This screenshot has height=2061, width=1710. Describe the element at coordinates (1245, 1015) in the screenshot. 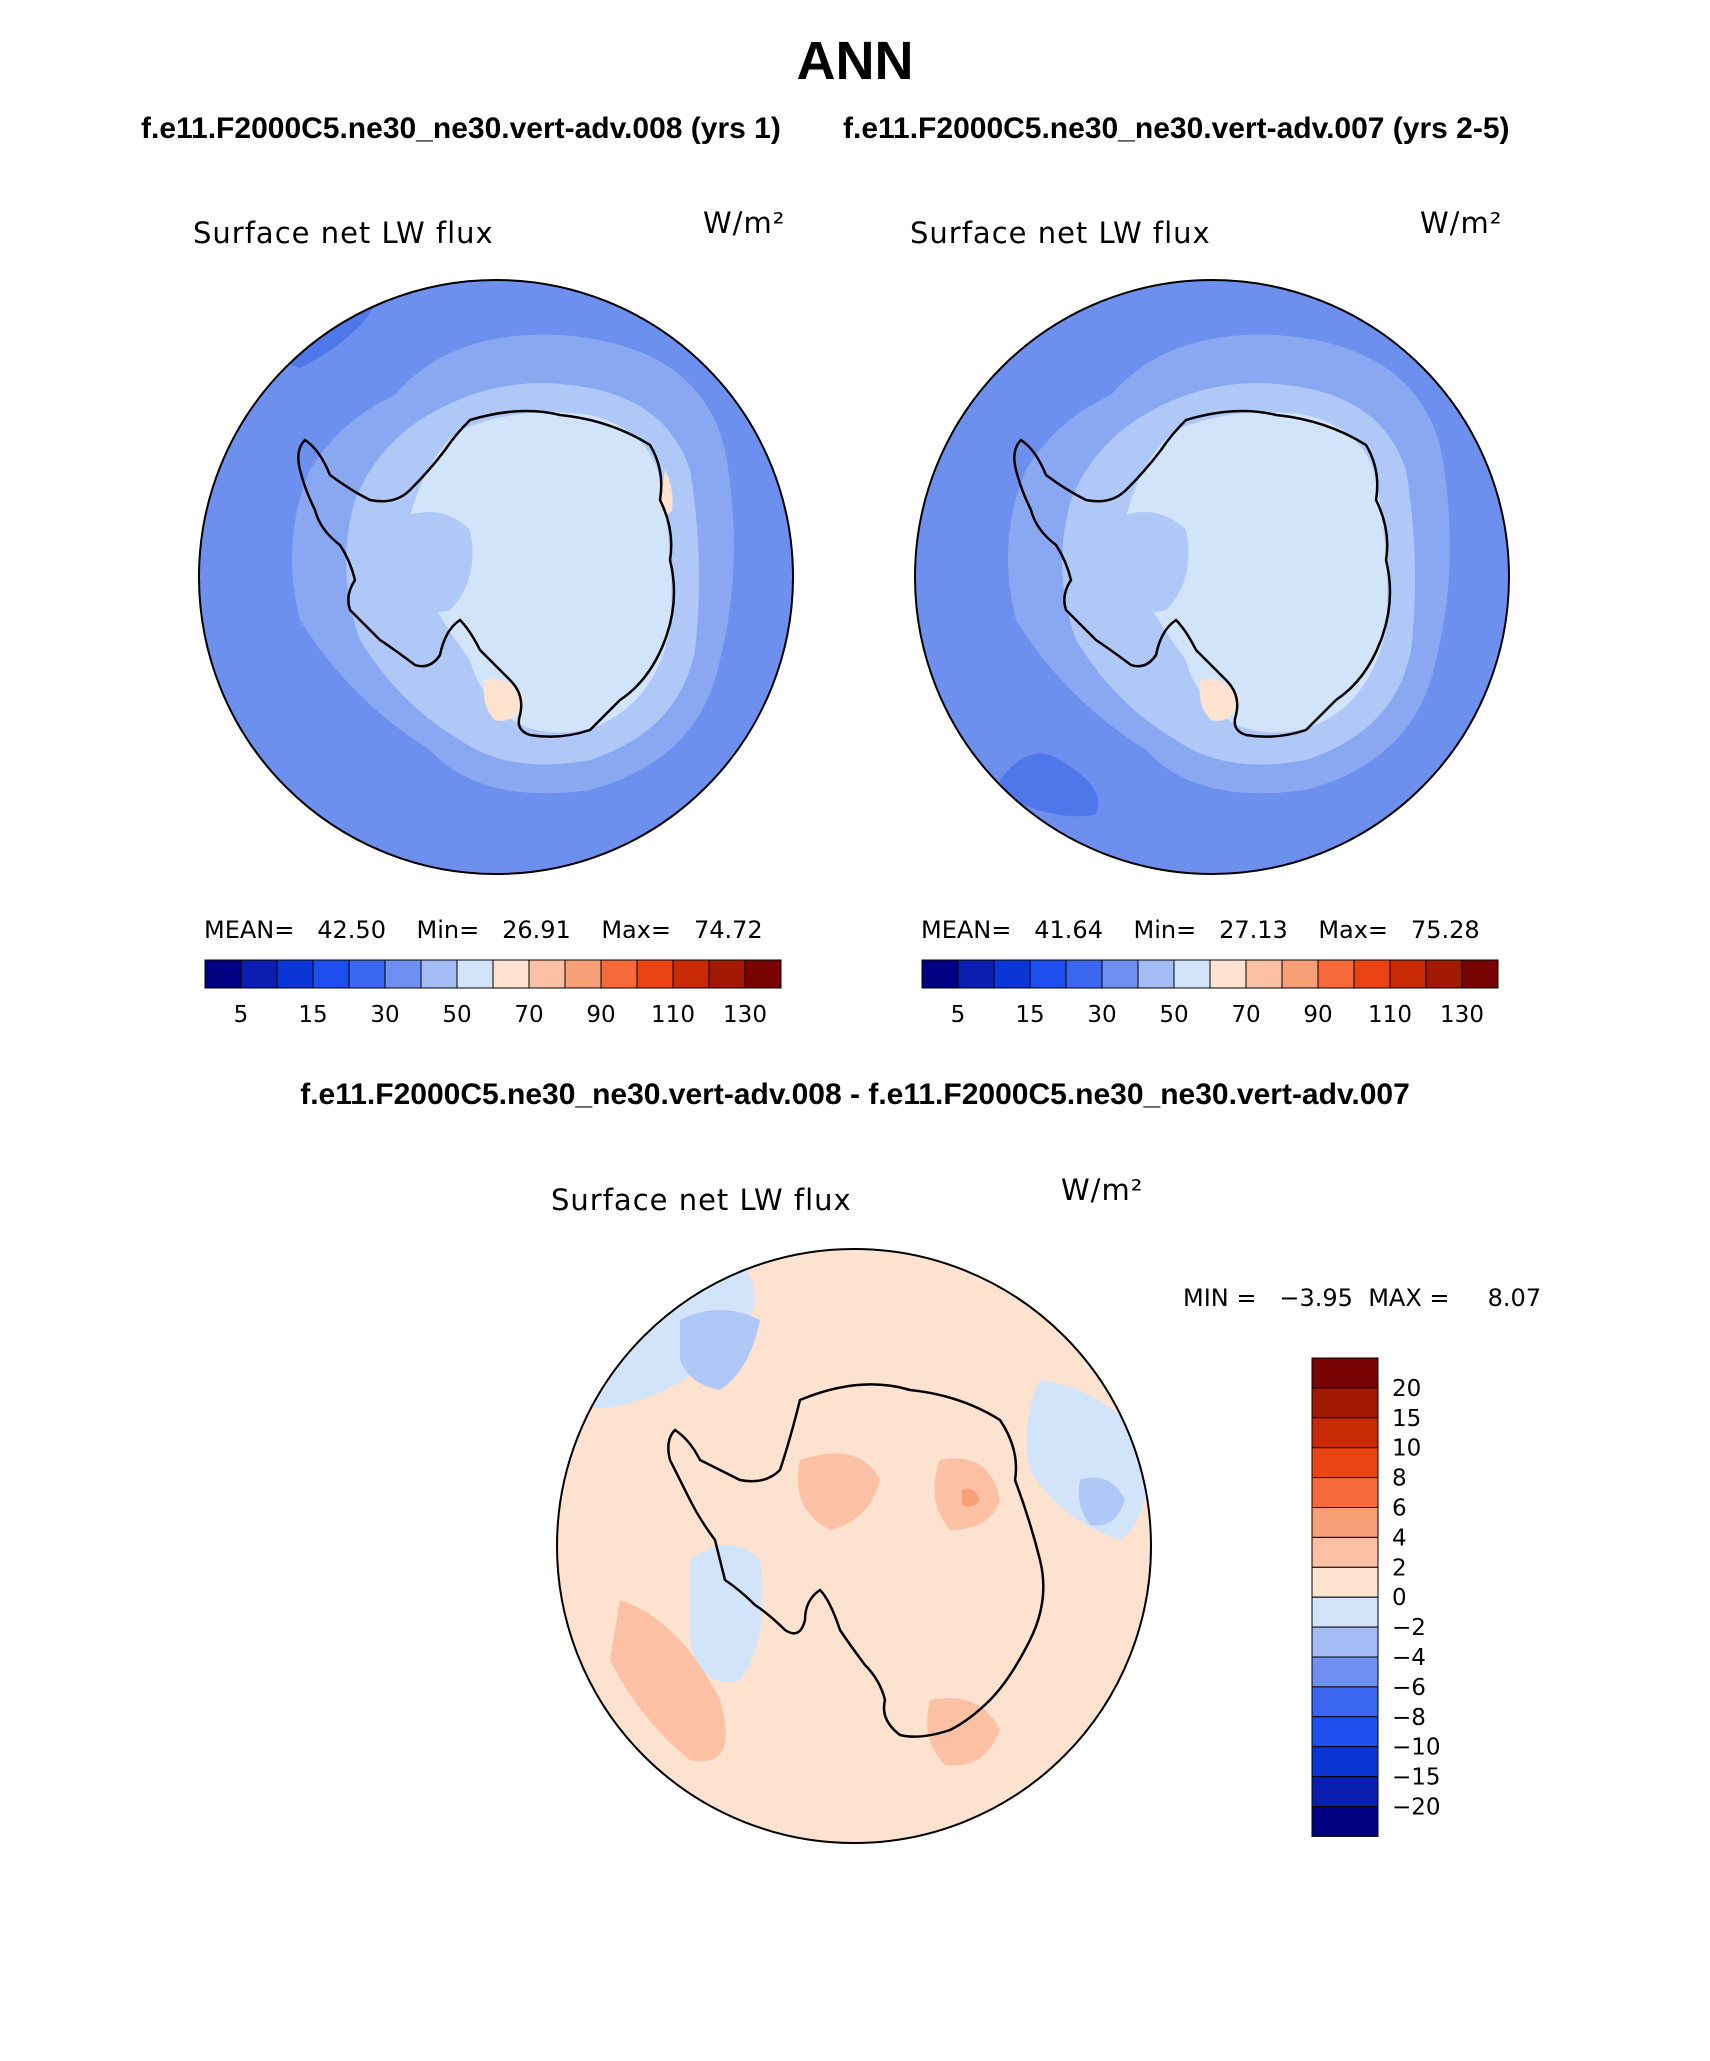

I see `panel2-colorbar-tick-label: 70` at that location.